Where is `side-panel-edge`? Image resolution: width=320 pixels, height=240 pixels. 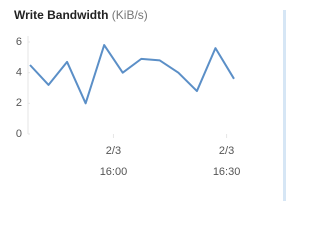 side-panel-edge is located at coordinates (284, 105).